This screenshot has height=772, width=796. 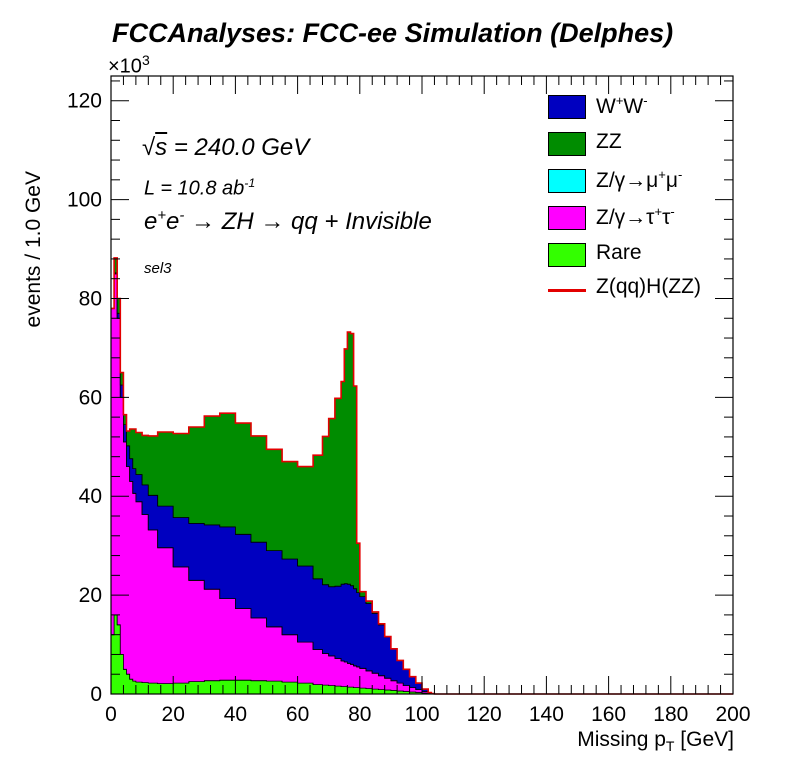 What do you see at coordinates (90, 595) in the screenshot?
I see `y-tick-label: 20` at bounding box center [90, 595].